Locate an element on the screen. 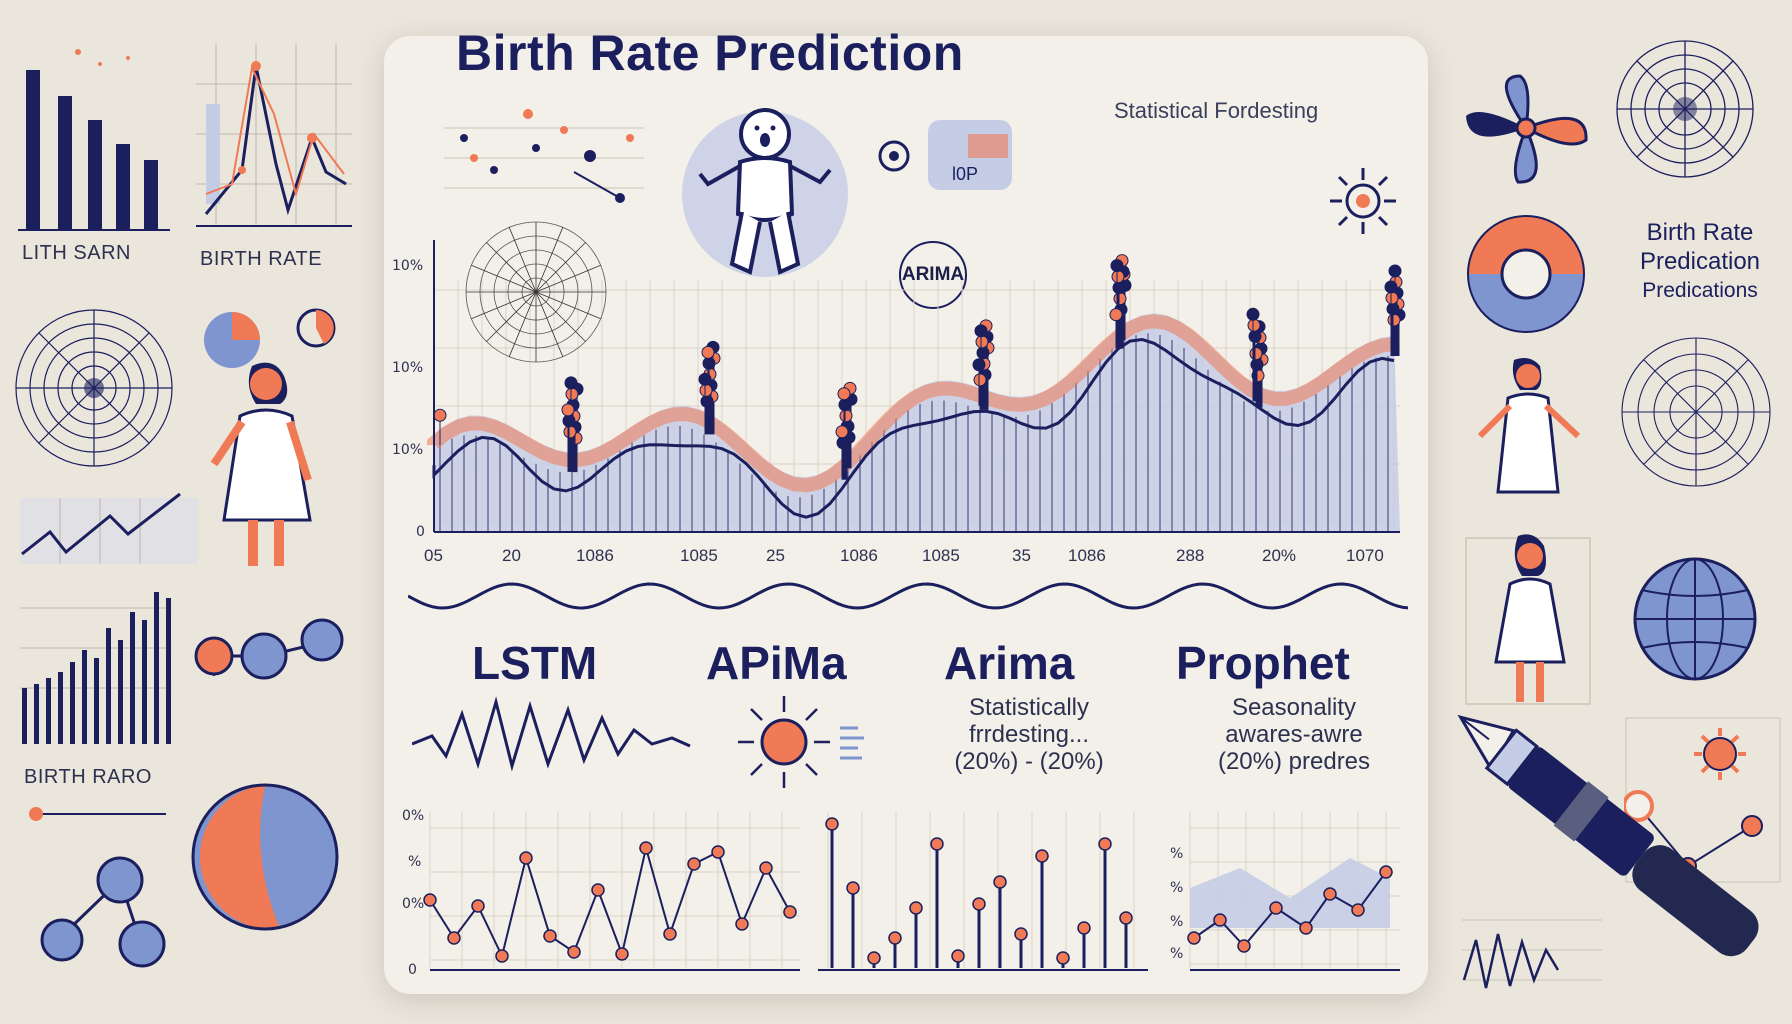 The width and height of the screenshot is (1792, 1024). pinwheel-icon is located at coordinates (1525, 130).